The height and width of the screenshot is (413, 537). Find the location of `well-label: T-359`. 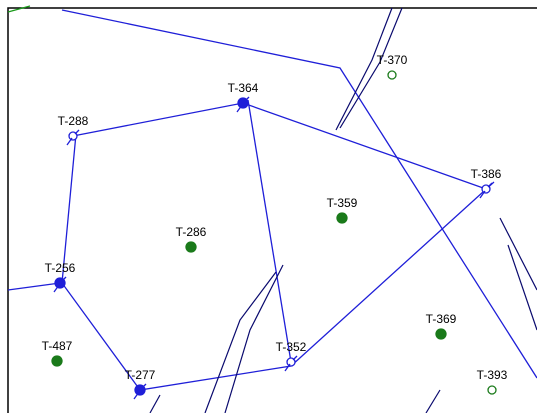

well-label: T-359 is located at coordinates (342, 203).